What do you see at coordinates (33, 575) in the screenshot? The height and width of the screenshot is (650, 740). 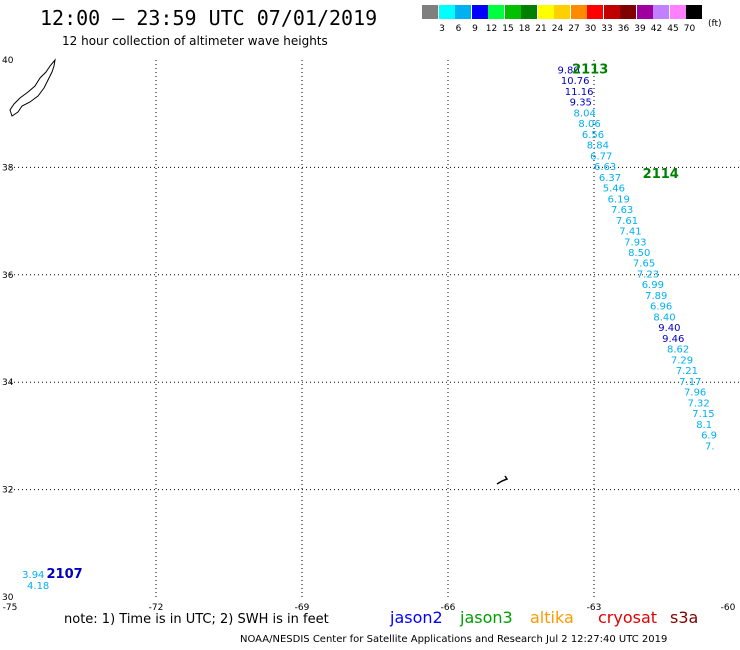 I see `wave-height-label: 3.94` at bounding box center [33, 575].